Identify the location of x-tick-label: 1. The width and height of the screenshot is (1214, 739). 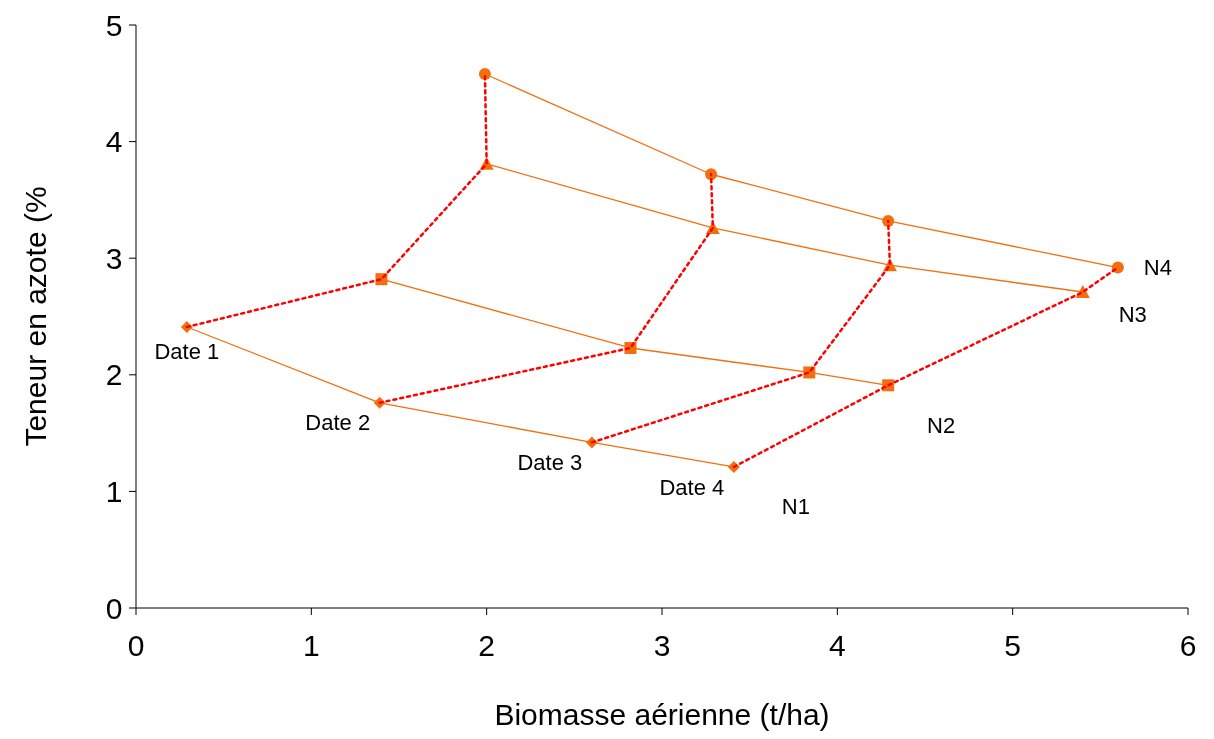
(311, 645).